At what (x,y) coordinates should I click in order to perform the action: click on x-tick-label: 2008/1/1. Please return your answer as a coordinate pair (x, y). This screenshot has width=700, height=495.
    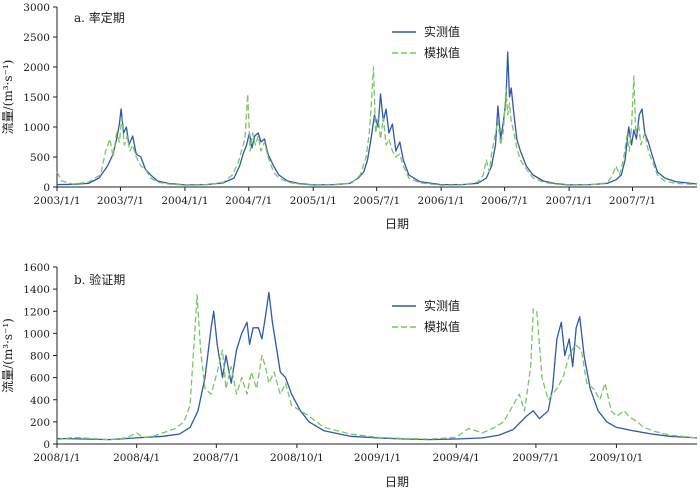
    Looking at the image, I should click on (56, 458).